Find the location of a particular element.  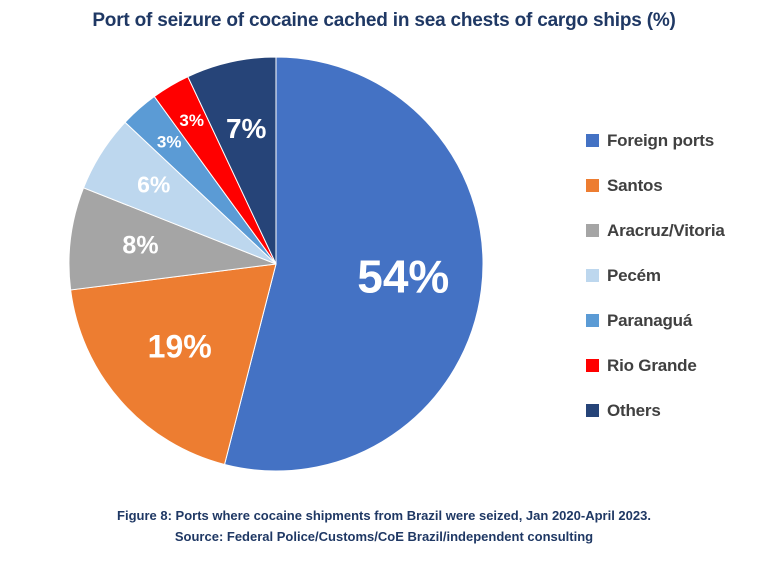

pie-slice-label: 7% is located at coordinates (246, 128).